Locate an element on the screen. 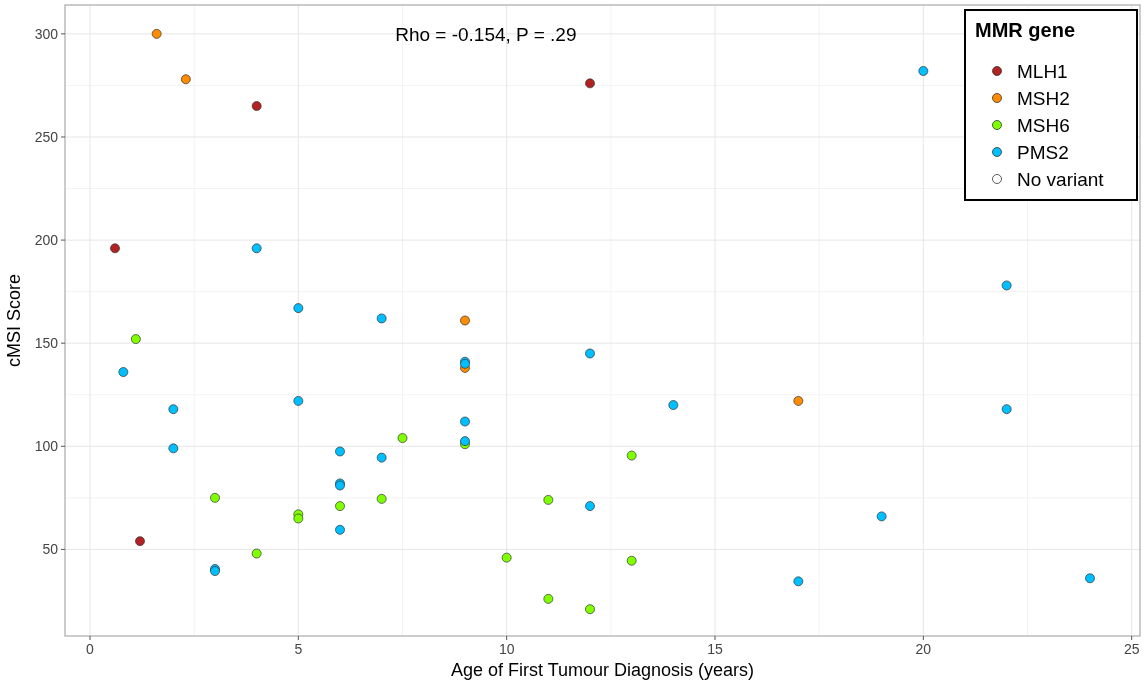 The height and width of the screenshot is (686, 1145). legend-label: MSH2 is located at coordinates (1043, 98).